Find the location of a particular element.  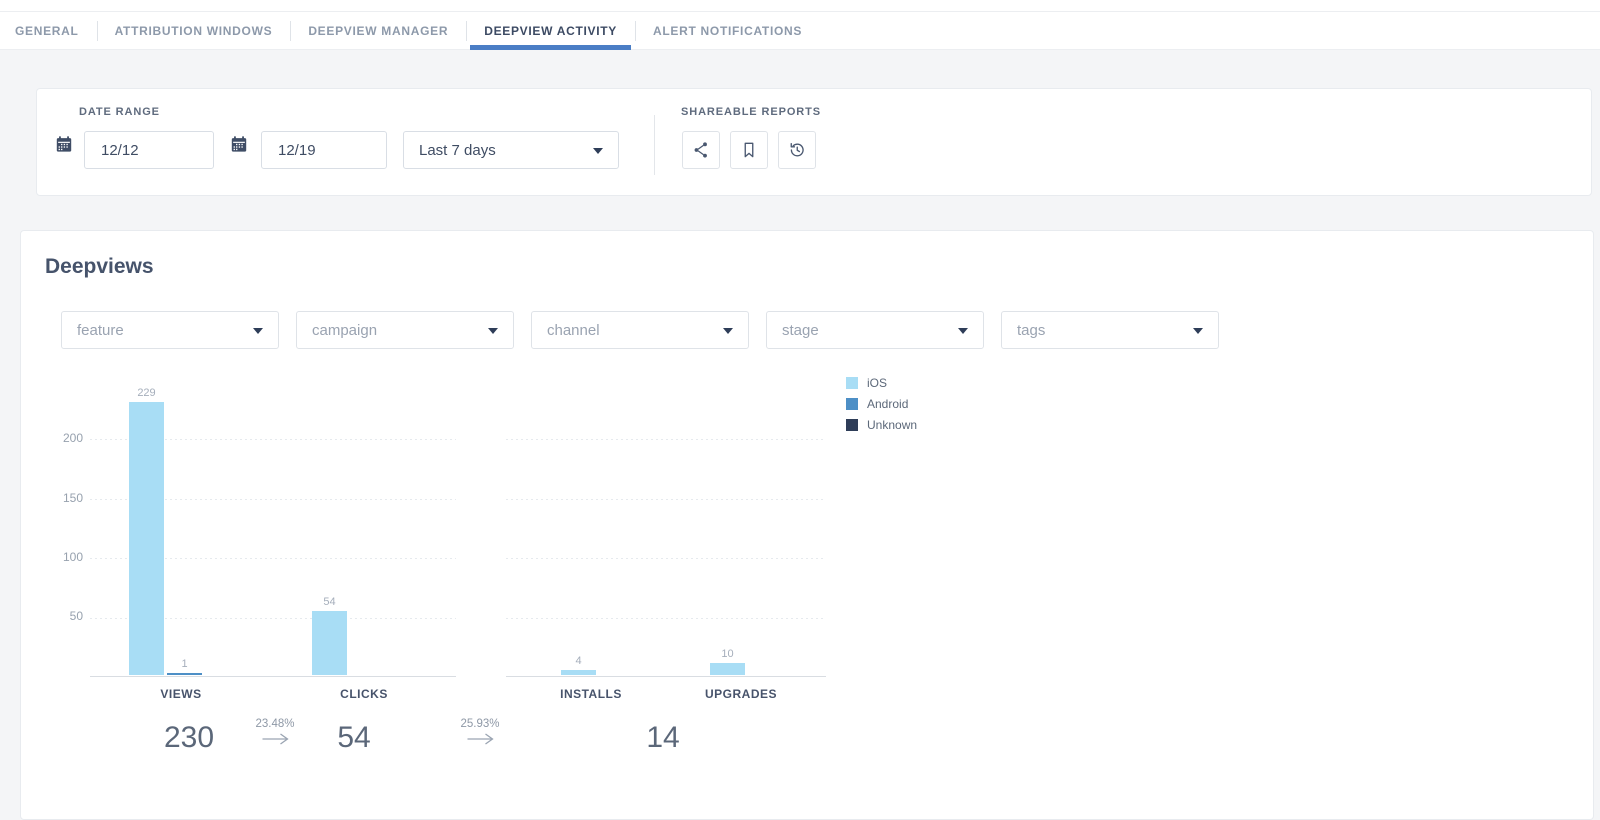

y-tick: 100 is located at coordinates (72, 557).